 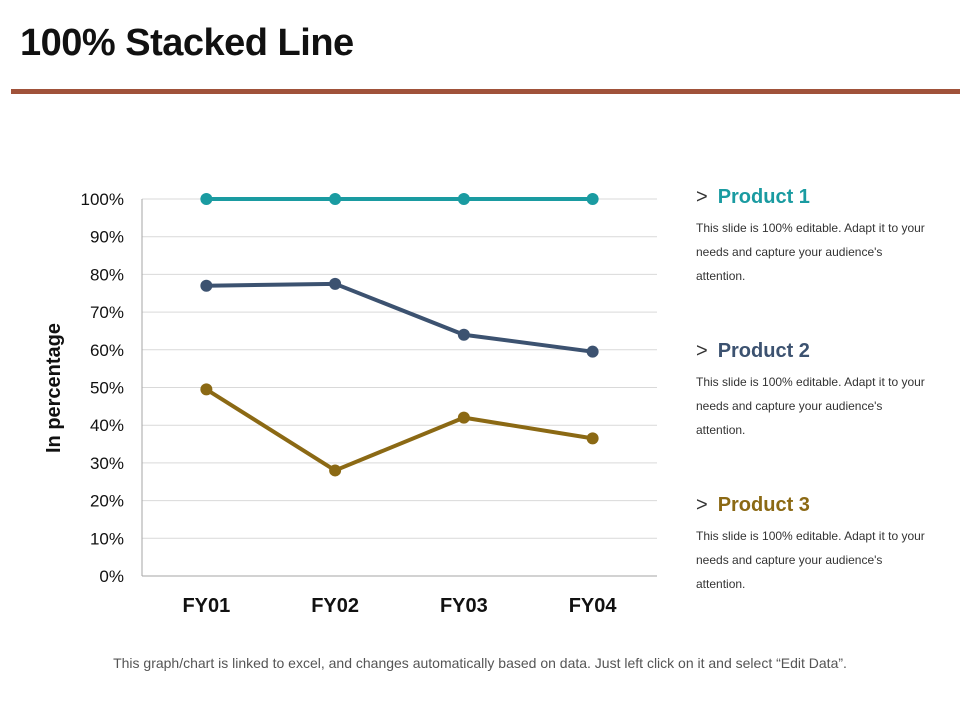 I want to click on y-axis-title: In percentage, so click(x=54, y=388).